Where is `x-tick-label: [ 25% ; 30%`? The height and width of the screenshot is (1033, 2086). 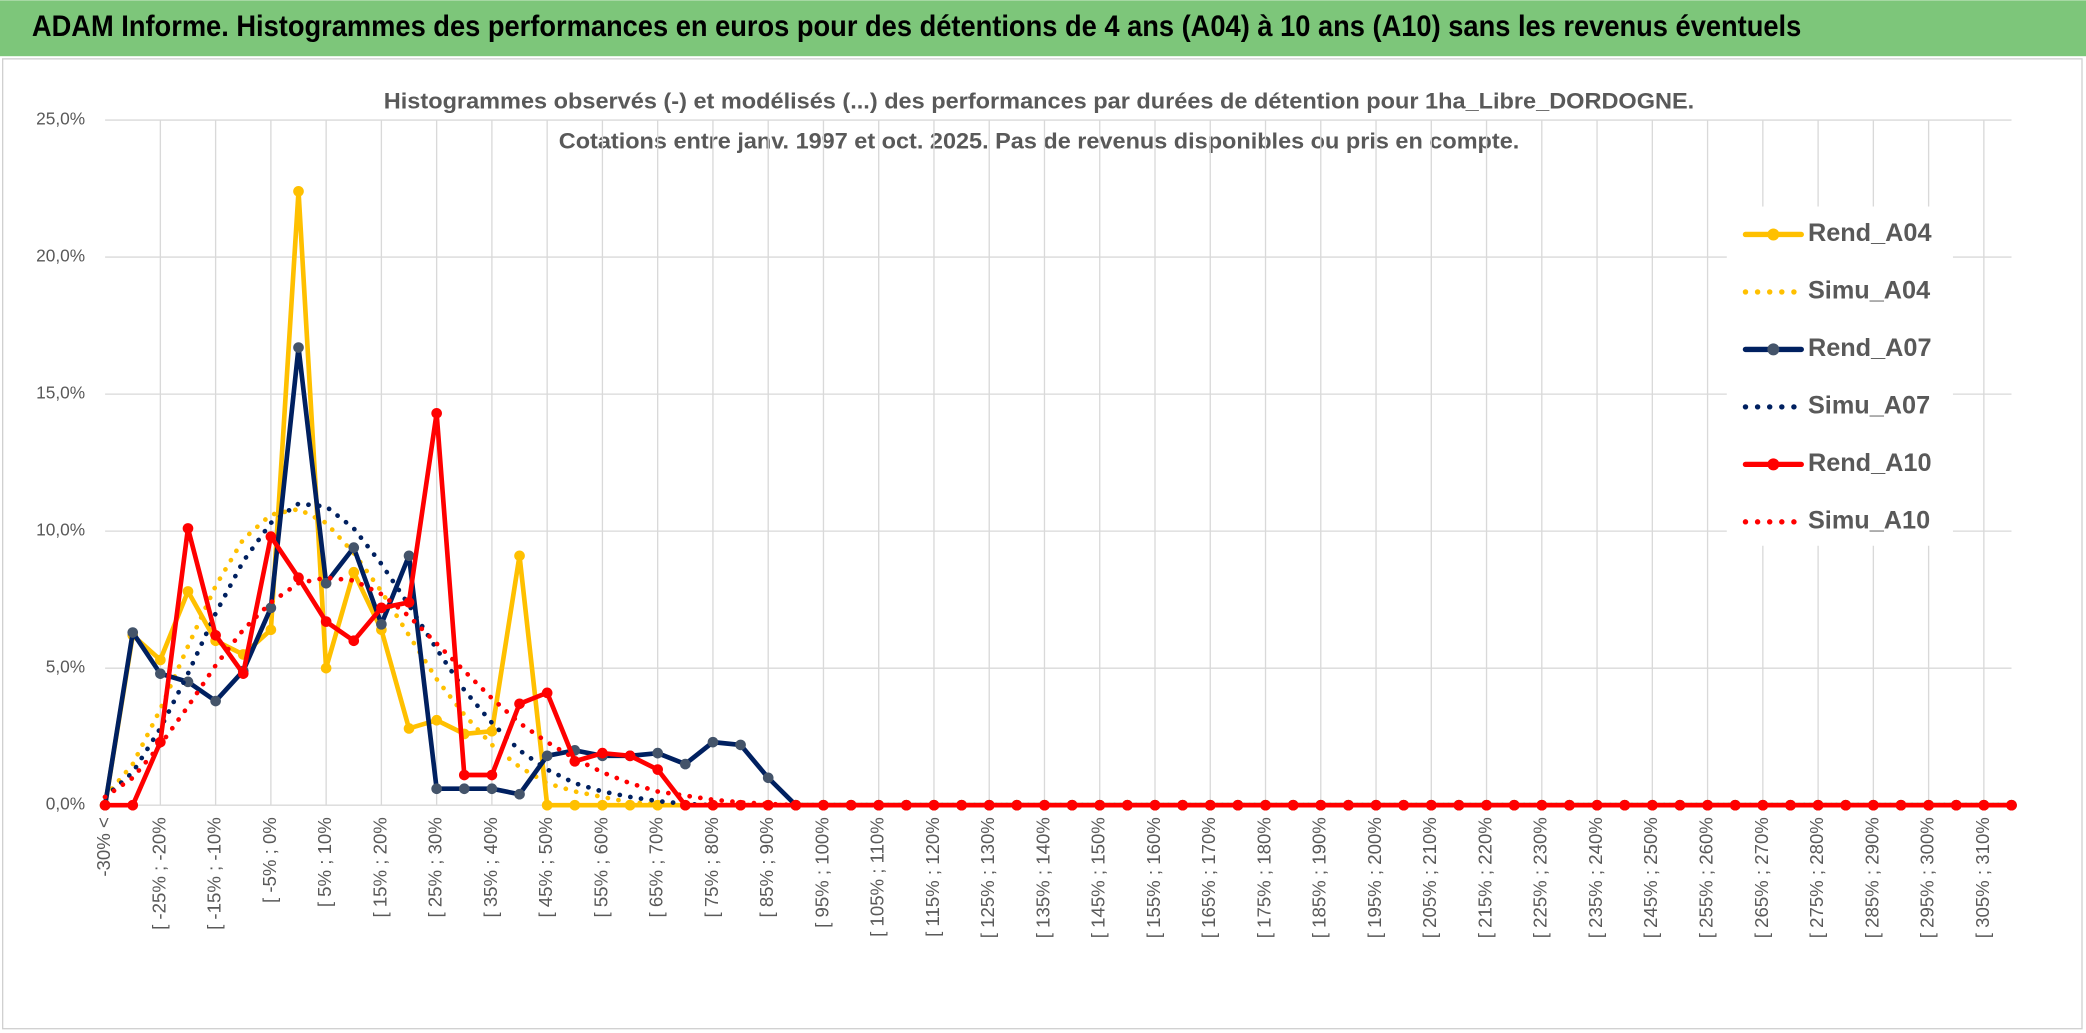
x-tick-label: [ 25% ; 30% is located at coordinates (435, 867).